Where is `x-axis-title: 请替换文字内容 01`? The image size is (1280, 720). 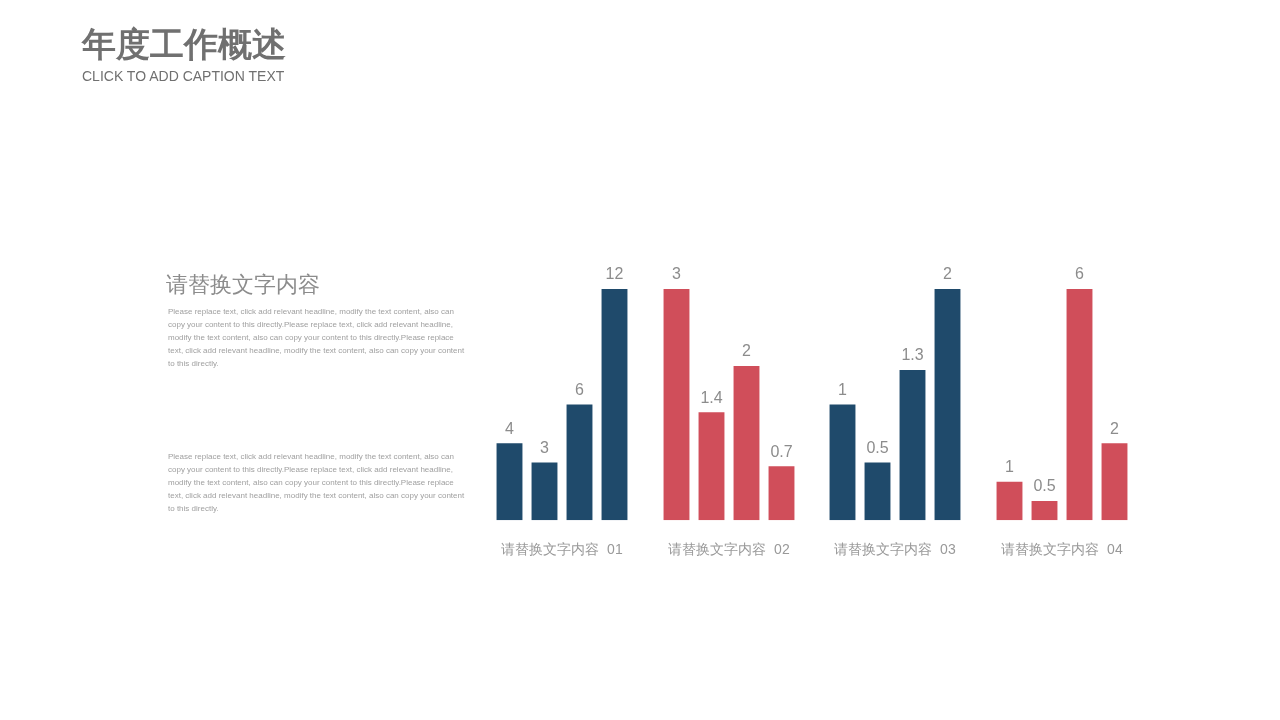 x-axis-title: 请替换文字内容 01 is located at coordinates (562, 549).